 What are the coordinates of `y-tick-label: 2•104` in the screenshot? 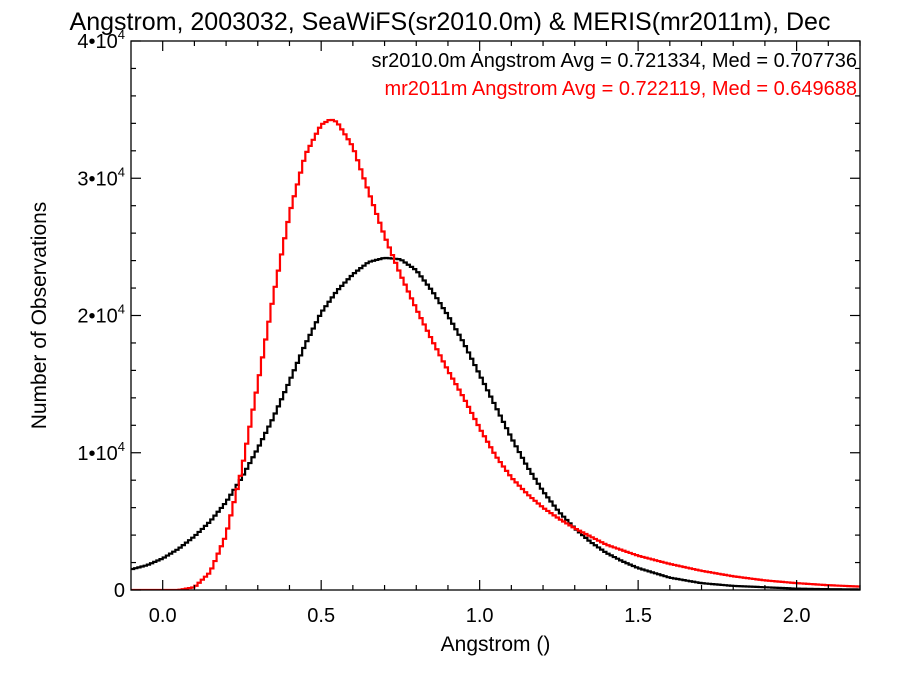 It's located at (101, 315).